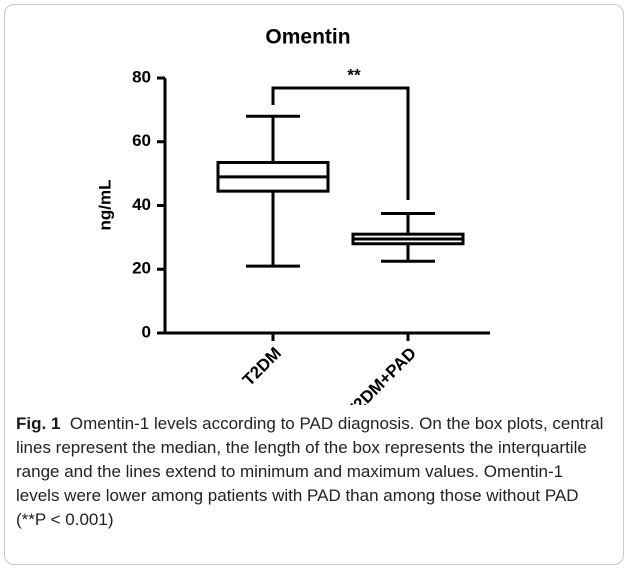  Describe the element at coordinates (141, 268) in the screenshot. I see `y-tick-label: 20` at that location.